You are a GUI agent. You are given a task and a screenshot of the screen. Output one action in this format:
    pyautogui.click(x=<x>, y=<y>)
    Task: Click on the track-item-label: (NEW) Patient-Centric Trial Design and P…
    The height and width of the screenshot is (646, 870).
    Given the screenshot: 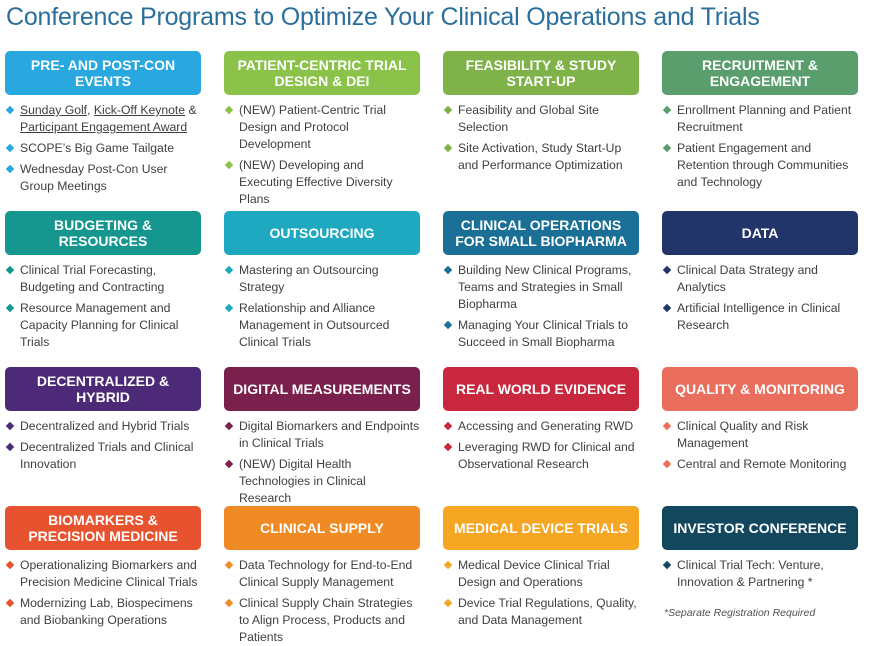 What is the action you would take?
    pyautogui.click(x=312, y=127)
    